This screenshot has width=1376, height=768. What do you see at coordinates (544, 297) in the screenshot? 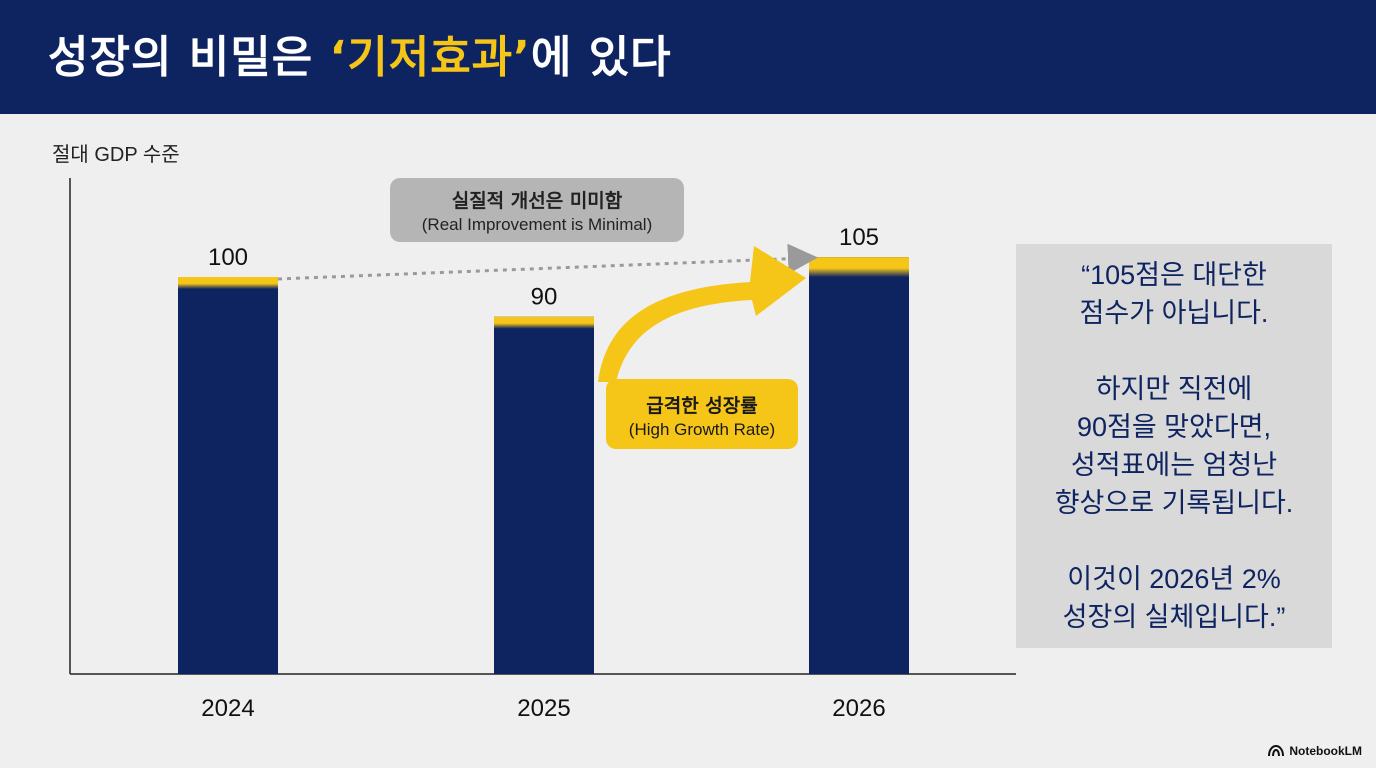
I see `value-label-2025: 90` at bounding box center [544, 297].